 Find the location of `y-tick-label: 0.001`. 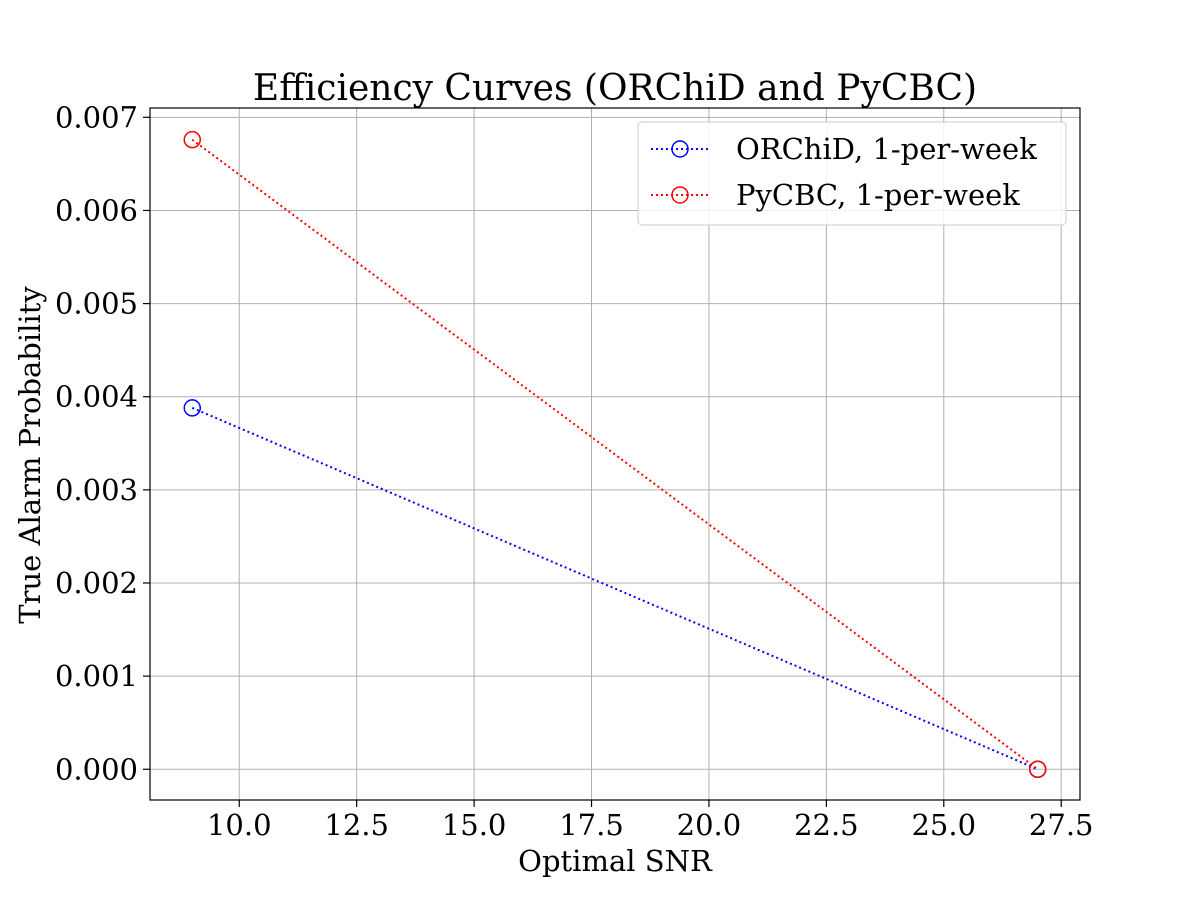

y-tick-label: 0.001 is located at coordinates (96, 676).